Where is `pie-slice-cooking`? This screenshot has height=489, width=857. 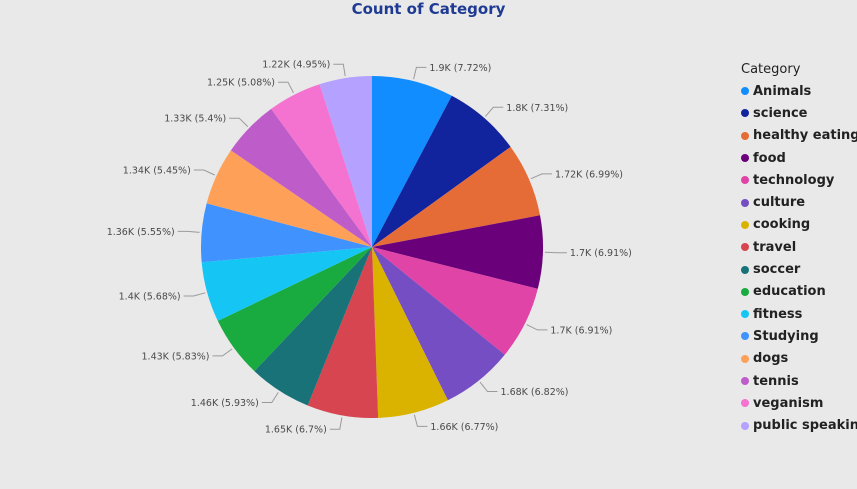 pie-slice-cooking is located at coordinates (410, 332).